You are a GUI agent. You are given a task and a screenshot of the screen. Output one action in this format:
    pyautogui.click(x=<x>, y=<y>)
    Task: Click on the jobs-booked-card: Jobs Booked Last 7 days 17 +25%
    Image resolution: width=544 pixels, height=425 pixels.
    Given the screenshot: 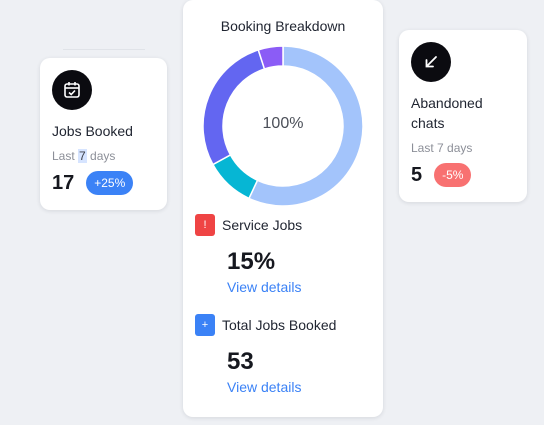 What is the action you would take?
    pyautogui.click(x=103, y=134)
    